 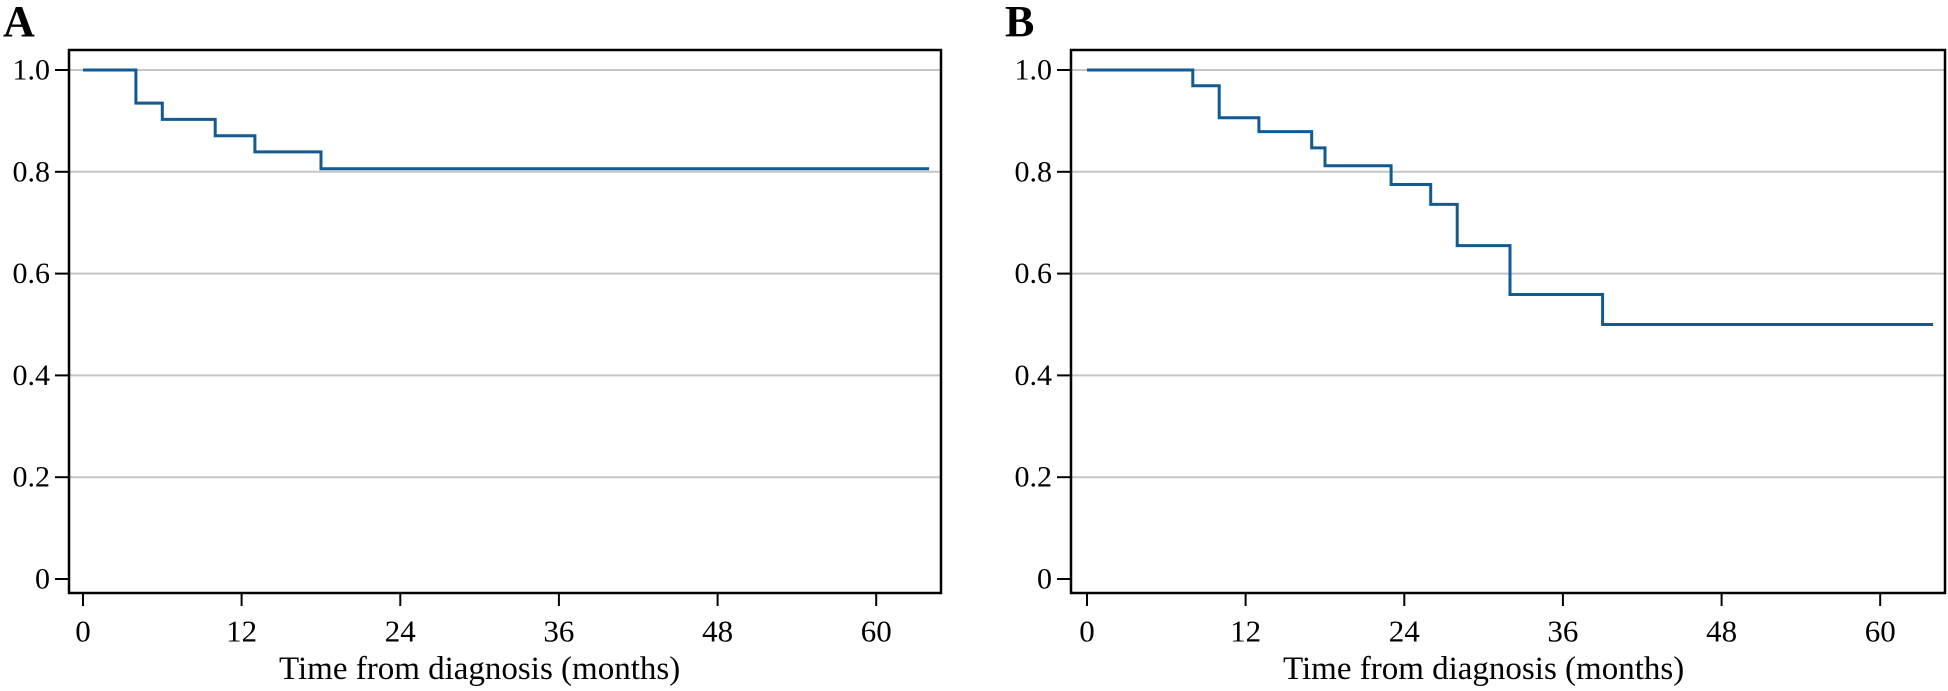 I want to click on panel-label-a: A, so click(x=19, y=23).